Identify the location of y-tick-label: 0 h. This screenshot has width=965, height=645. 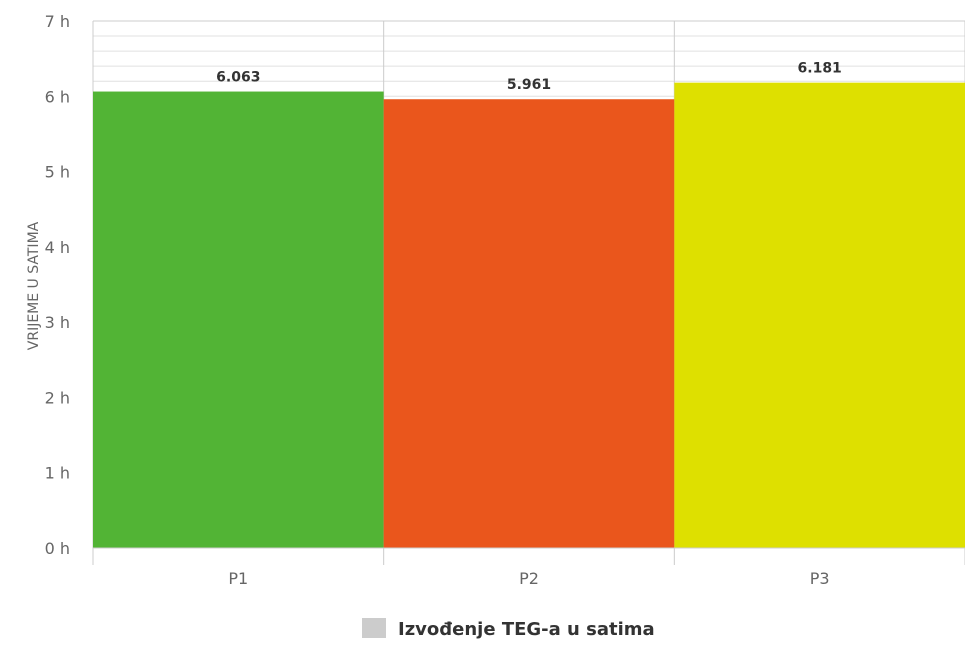
(57, 548).